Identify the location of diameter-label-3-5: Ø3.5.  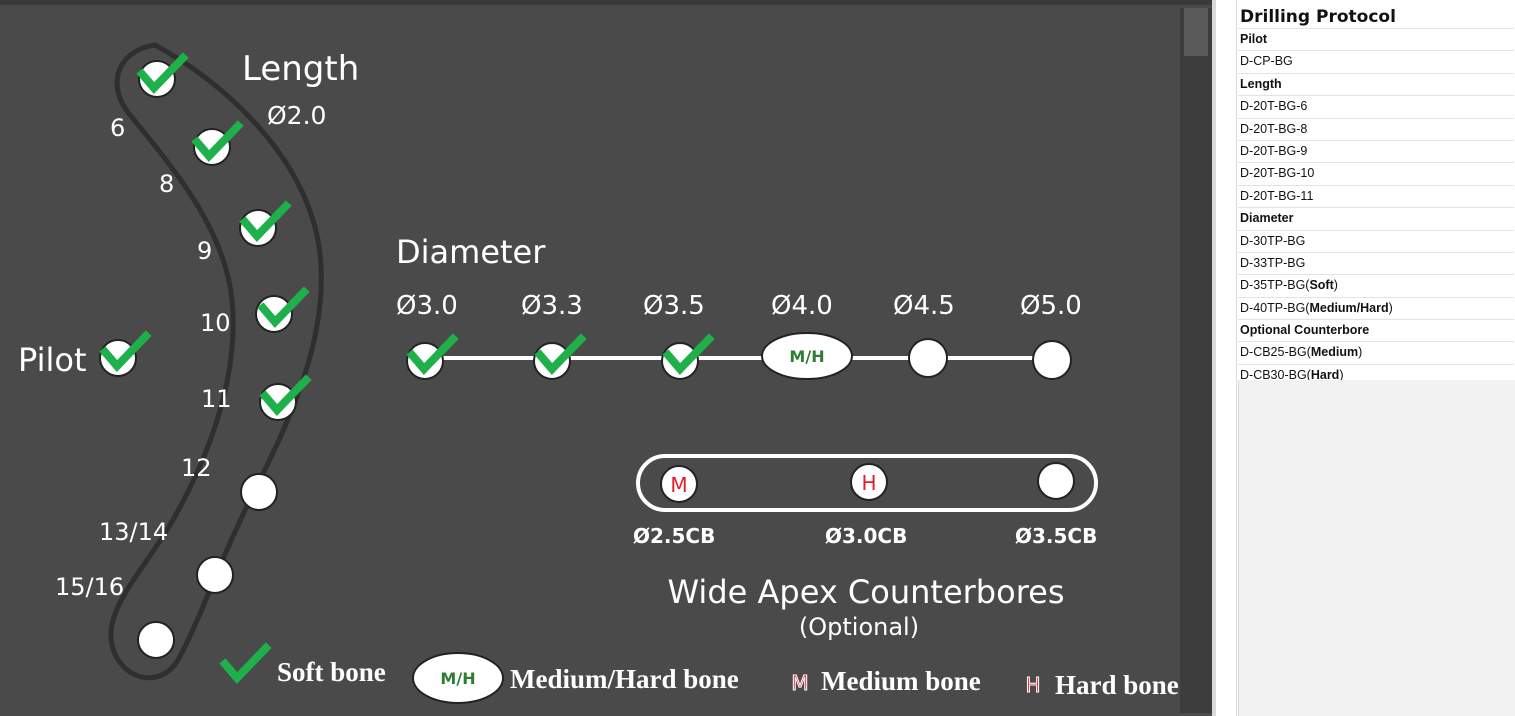
(674, 306).